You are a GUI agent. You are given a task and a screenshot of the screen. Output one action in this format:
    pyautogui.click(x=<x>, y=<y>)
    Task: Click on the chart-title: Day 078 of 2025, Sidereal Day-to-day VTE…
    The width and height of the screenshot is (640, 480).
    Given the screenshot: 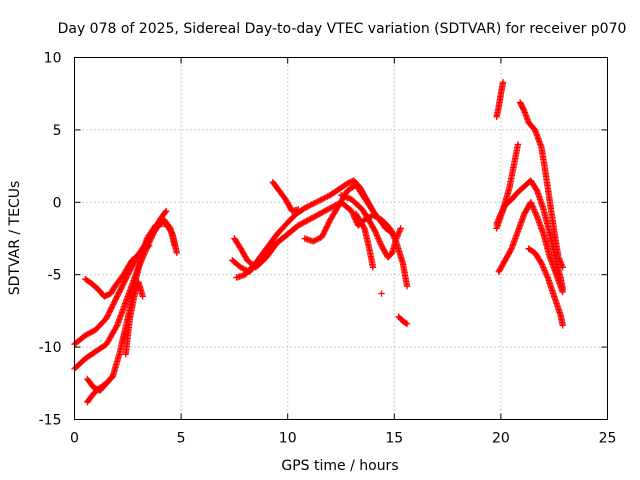 What is the action you would take?
    pyautogui.click(x=342, y=29)
    